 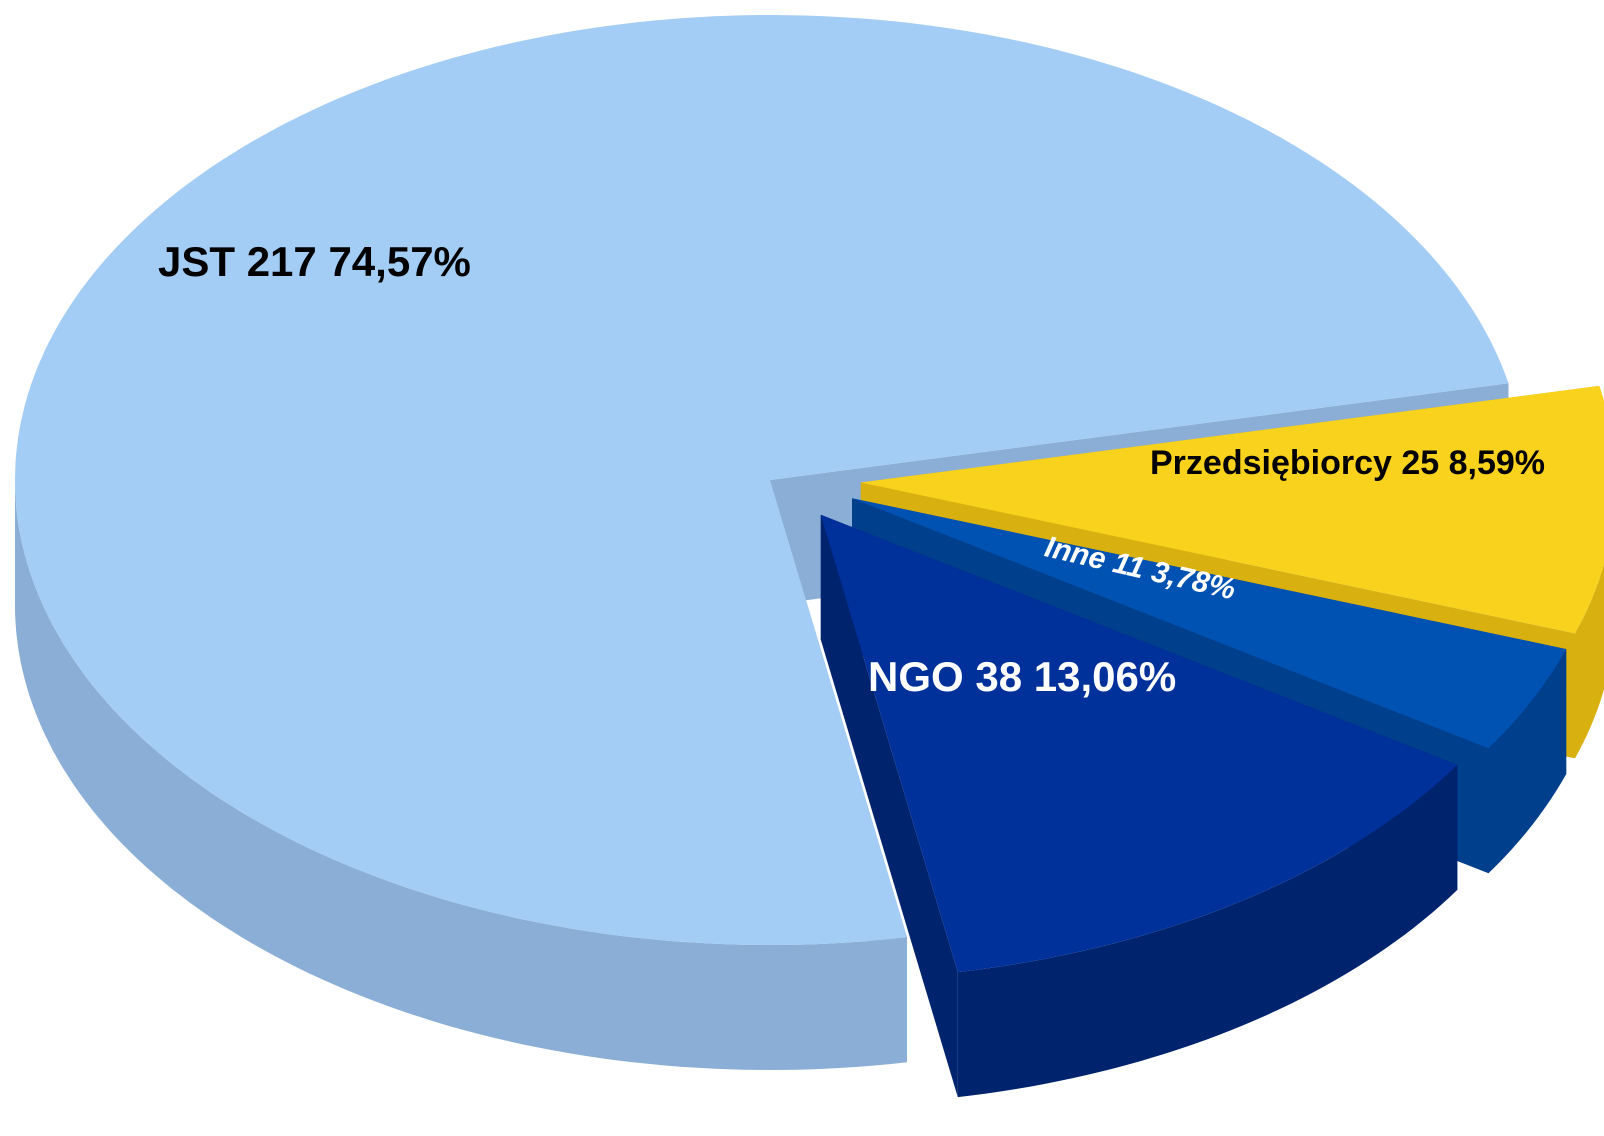 I want to click on label-percent: 8,59%, so click(x=1497, y=463).